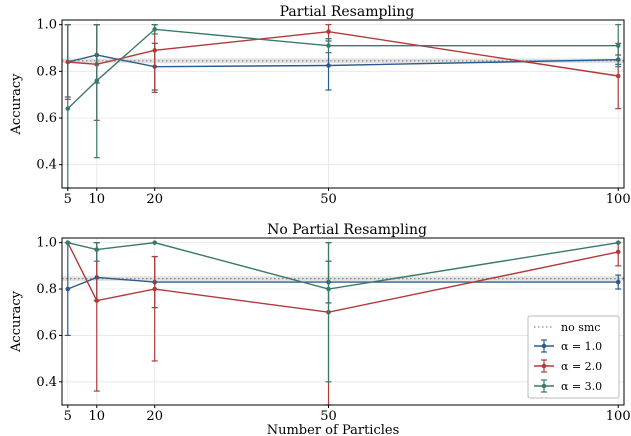 Image resolution: width=631 pixels, height=436 pixels. I want to click on legend: no smc α = 1.0 α = 2.0 α = 3.0, so click(573, 357).